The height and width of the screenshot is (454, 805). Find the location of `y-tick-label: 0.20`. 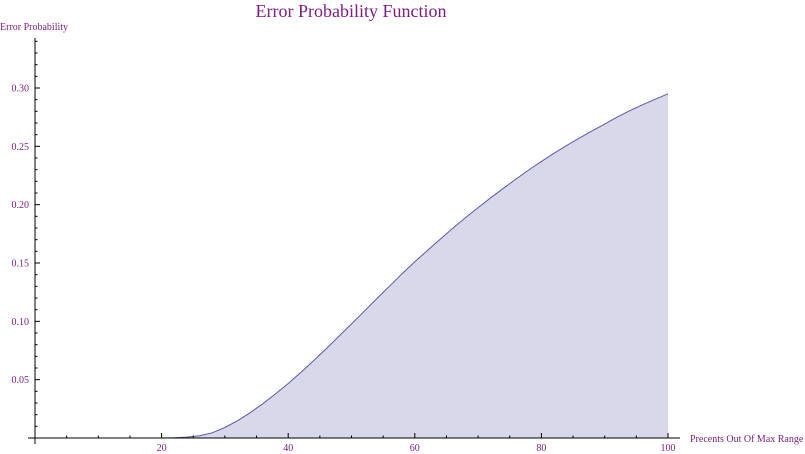

y-tick-label: 0.20 is located at coordinates (21, 205).